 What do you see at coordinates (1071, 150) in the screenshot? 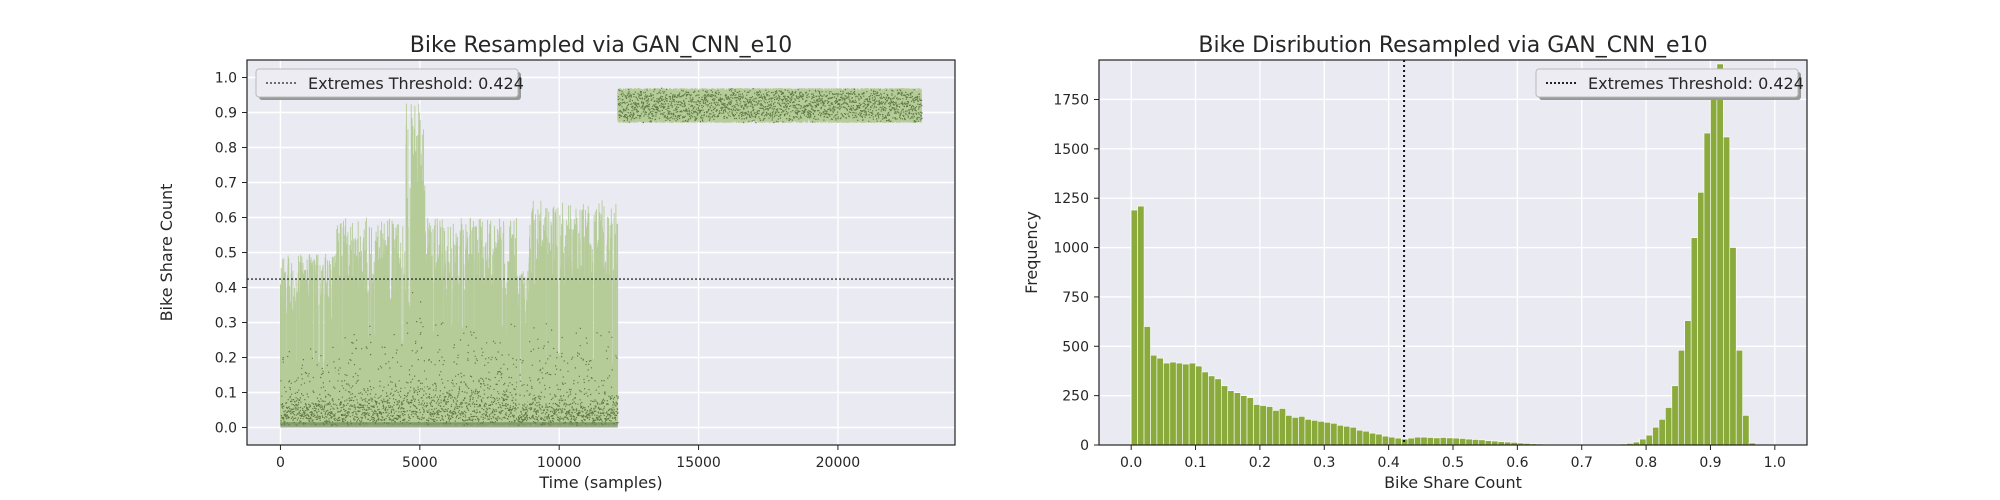
I see `y-tick-label: 1500` at bounding box center [1071, 150].